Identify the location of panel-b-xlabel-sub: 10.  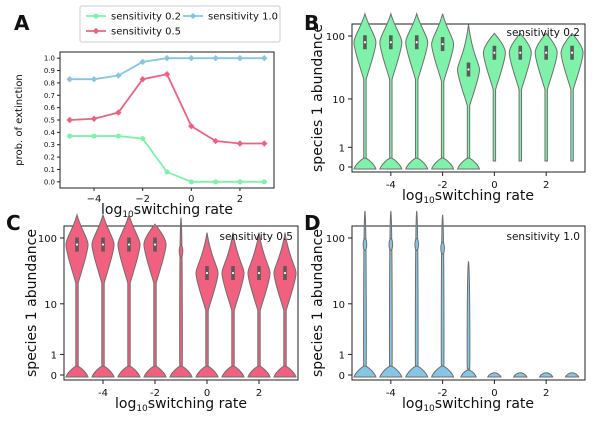
(429, 201).